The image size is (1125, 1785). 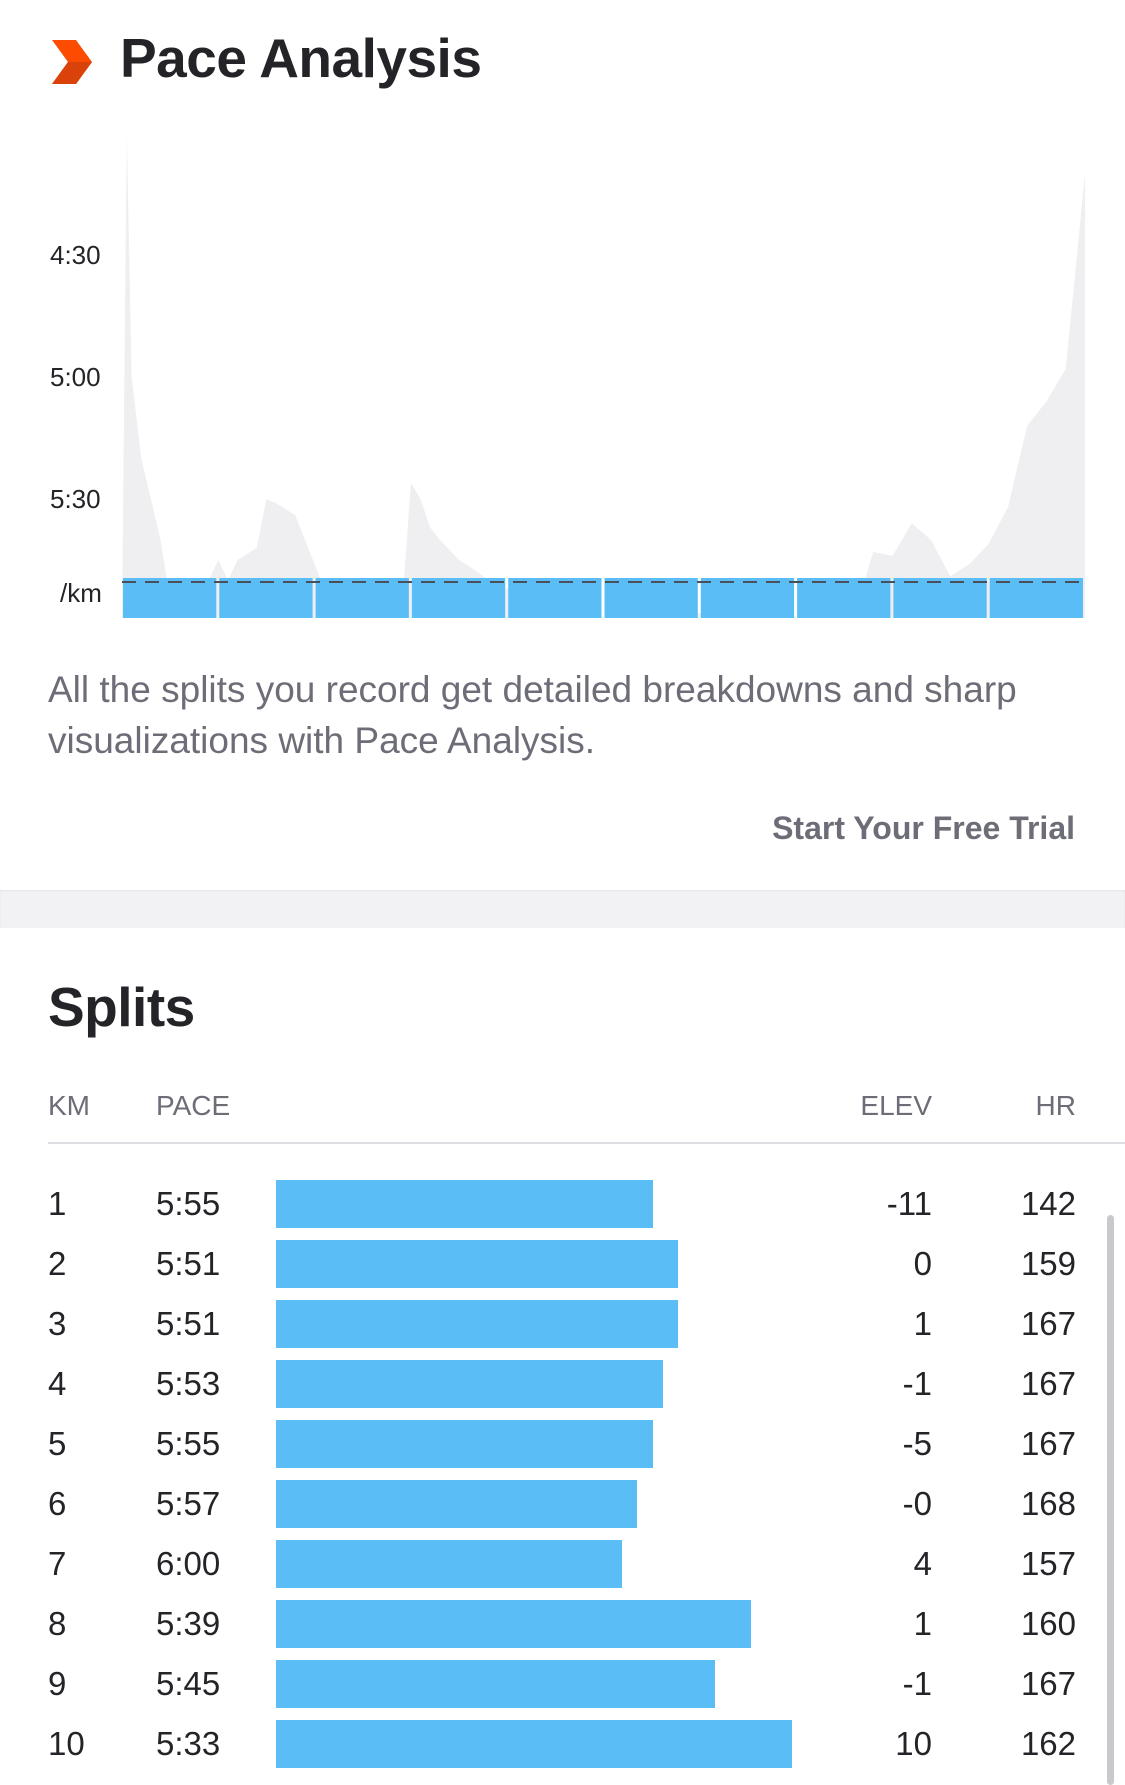 I want to click on split-row: 3 5:51 1 167, so click(x=562, y=1325).